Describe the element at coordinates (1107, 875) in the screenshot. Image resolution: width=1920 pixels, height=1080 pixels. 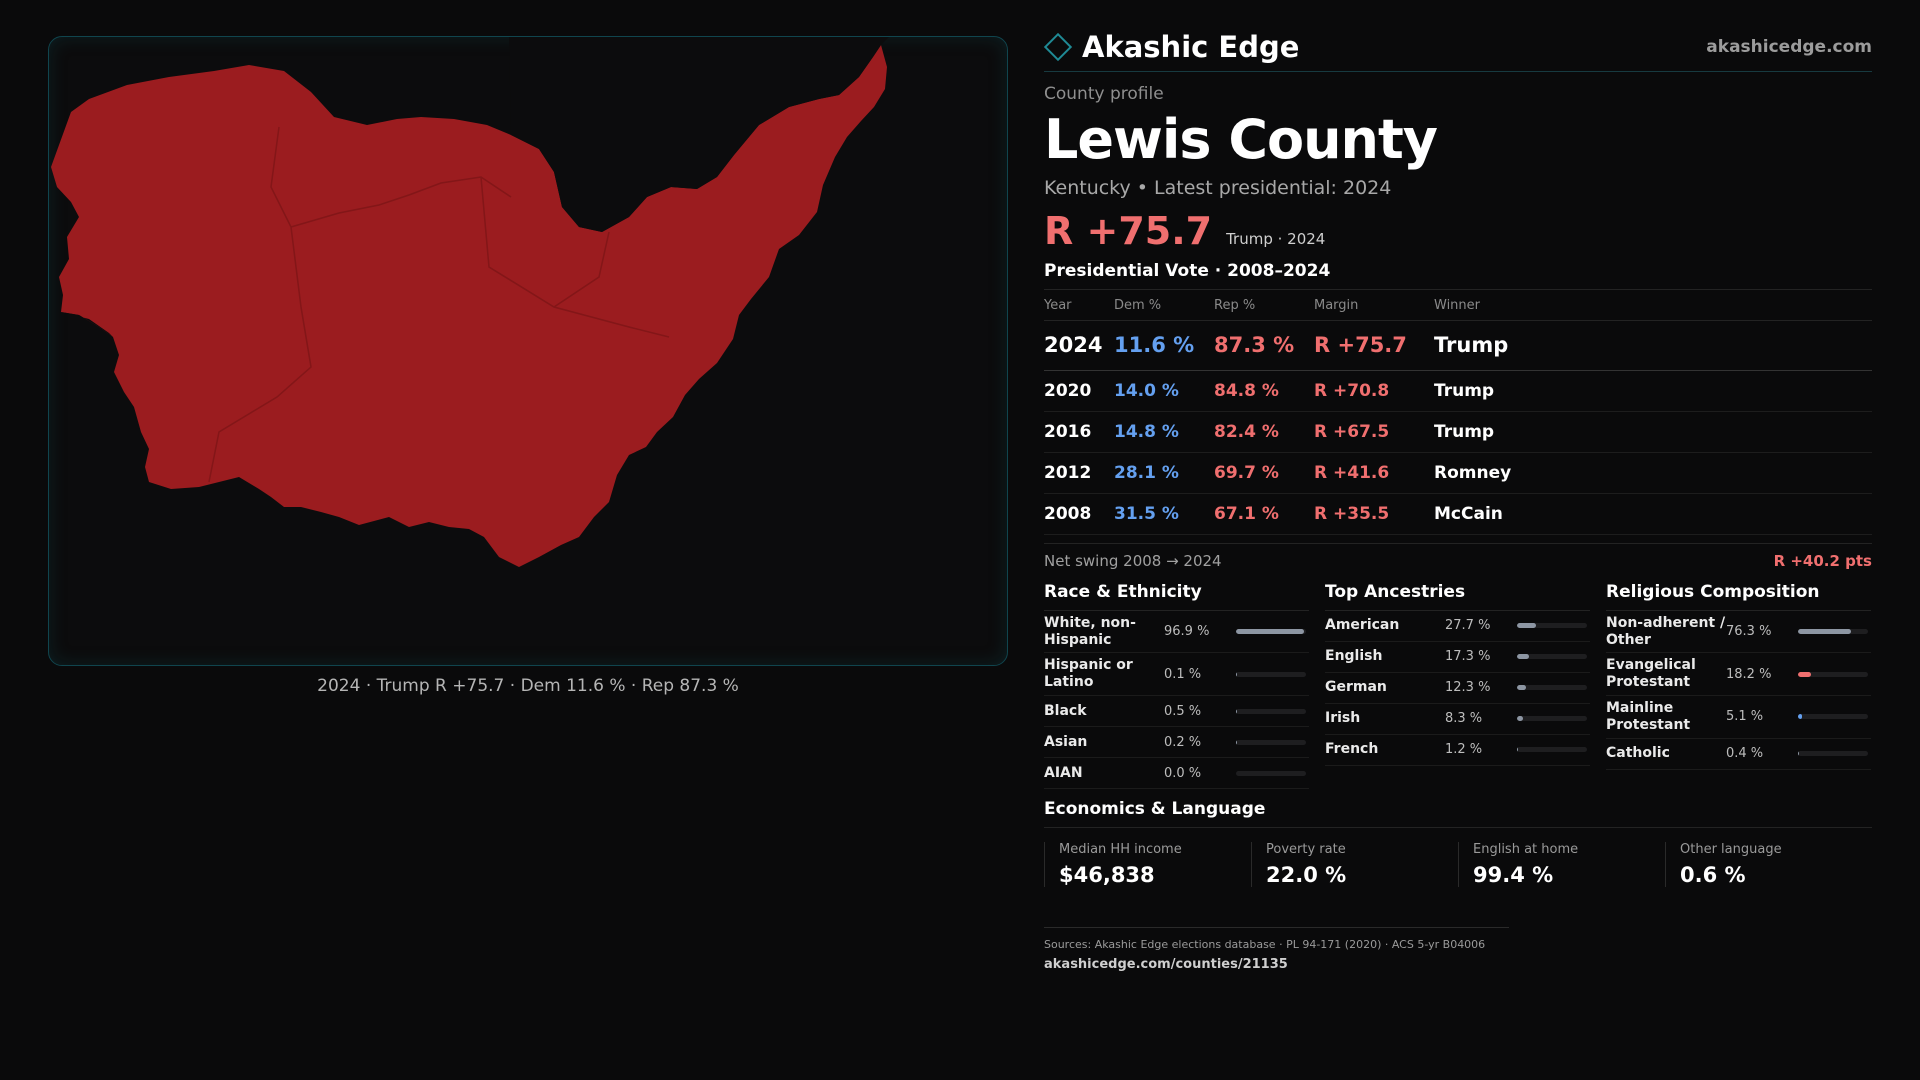
I see `econ-value: $46,838` at that location.